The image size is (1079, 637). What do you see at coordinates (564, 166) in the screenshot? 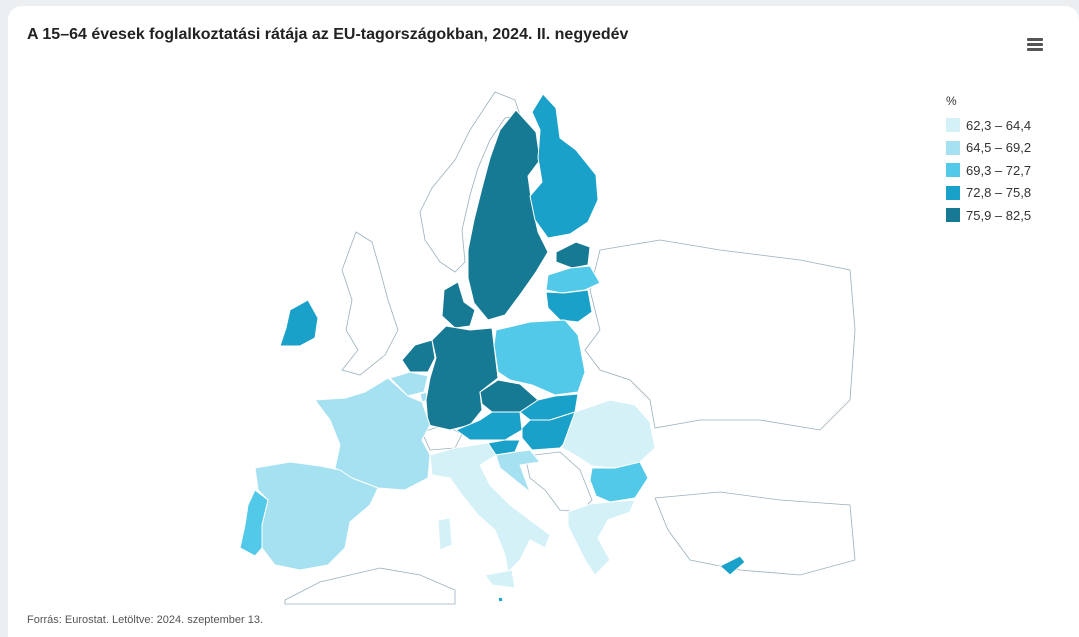
I see `country-finland` at bounding box center [564, 166].